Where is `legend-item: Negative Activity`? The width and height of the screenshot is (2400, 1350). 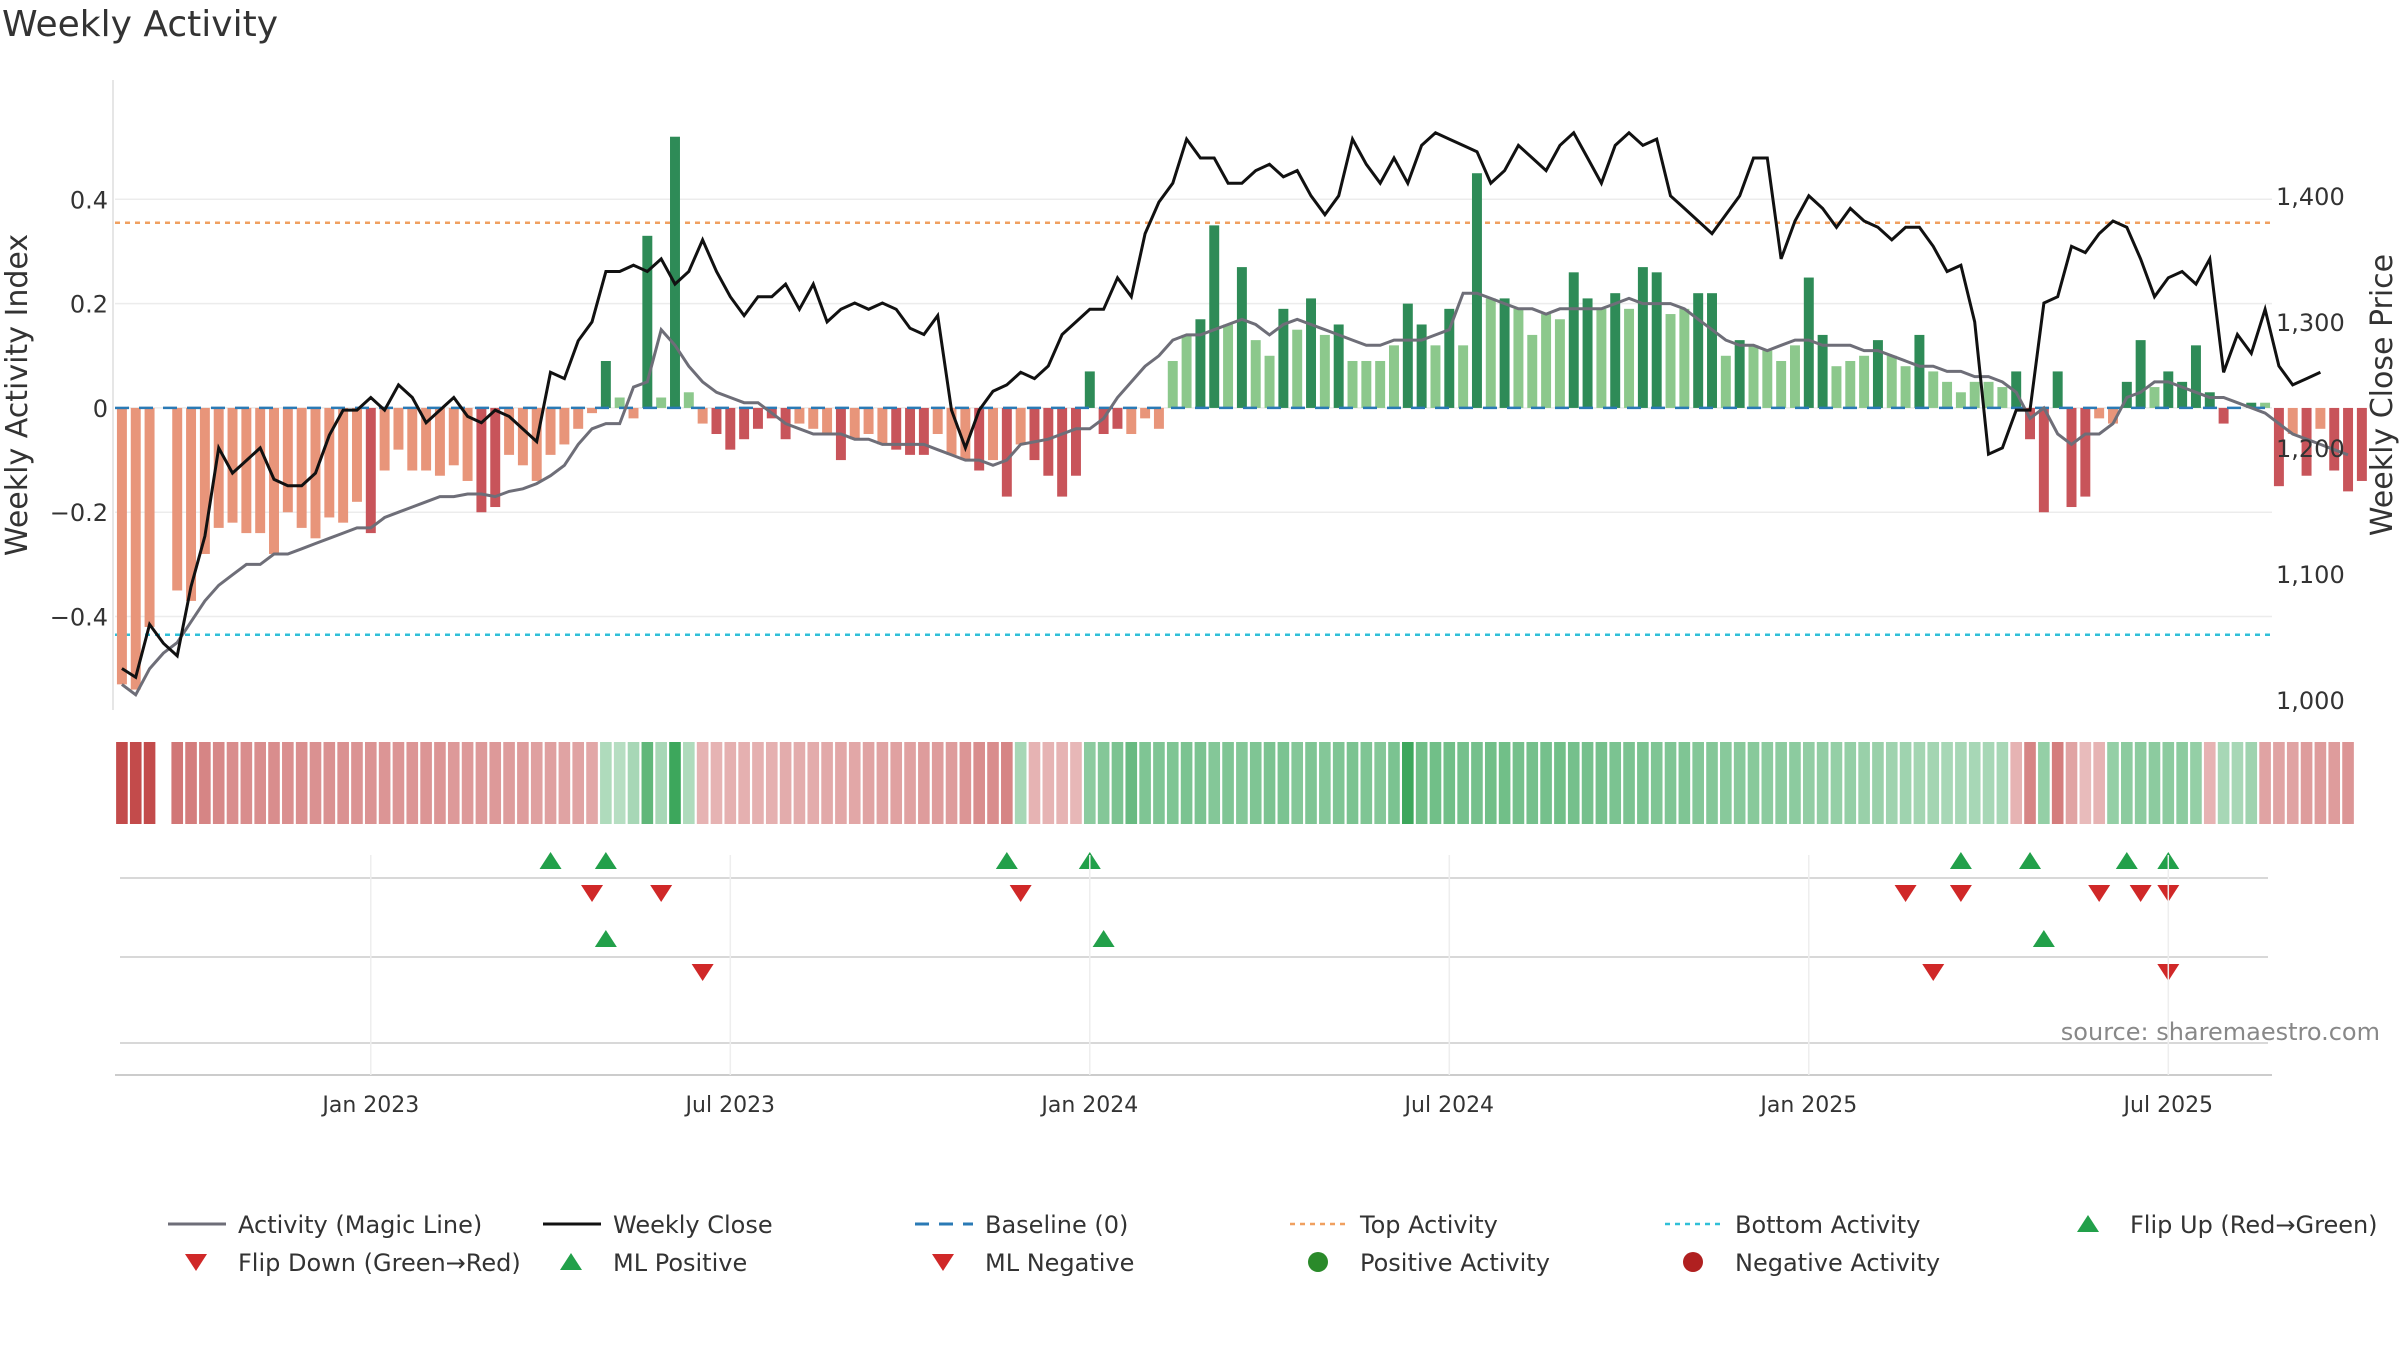
legend-item: Negative Activity is located at coordinates (1811, 1263).